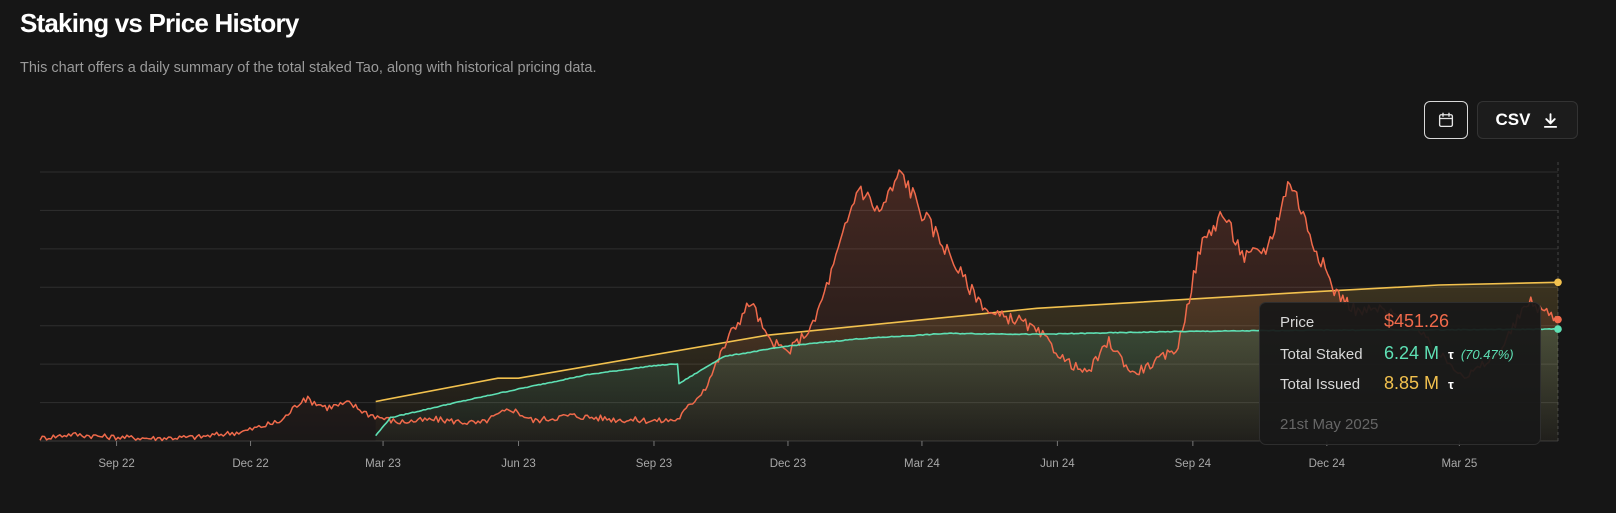  What do you see at coordinates (1551, 120) in the screenshot?
I see `download-icon` at bounding box center [1551, 120].